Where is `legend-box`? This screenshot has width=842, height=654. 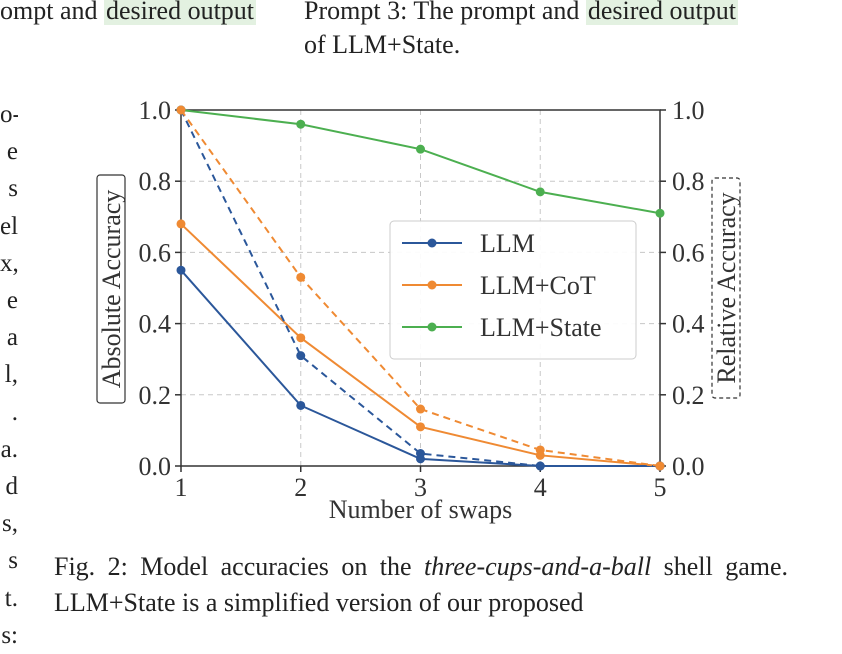
legend-box is located at coordinates (513, 290).